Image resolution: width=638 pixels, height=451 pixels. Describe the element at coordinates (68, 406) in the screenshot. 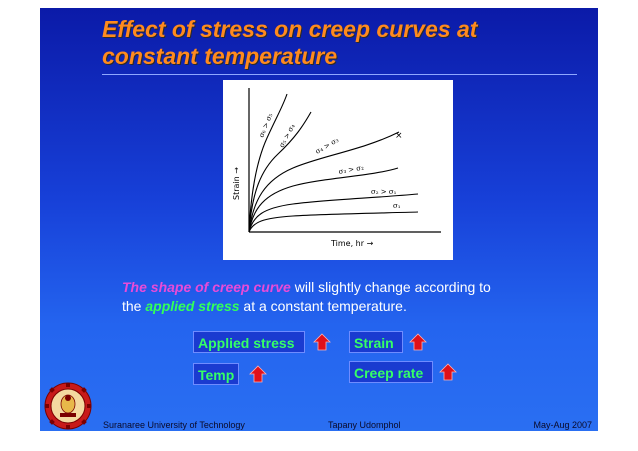

I see `university-logo` at that location.